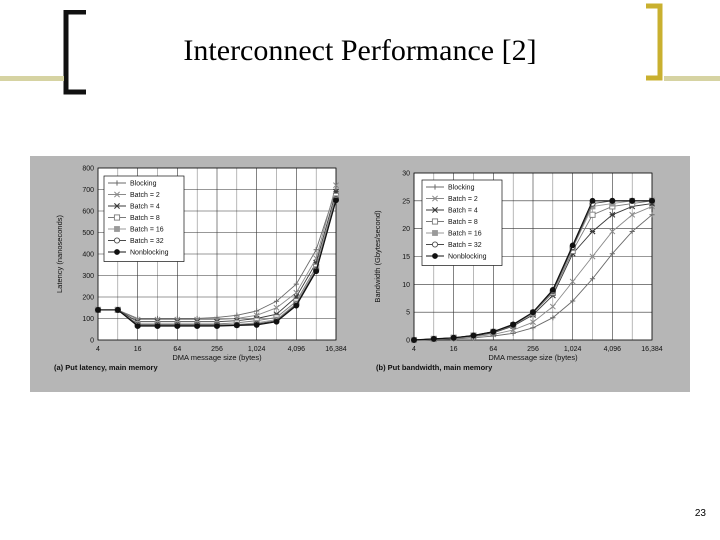 Image resolution: width=720 pixels, height=540 pixels. I want to click on y-tick-label: 100, so click(88, 319).